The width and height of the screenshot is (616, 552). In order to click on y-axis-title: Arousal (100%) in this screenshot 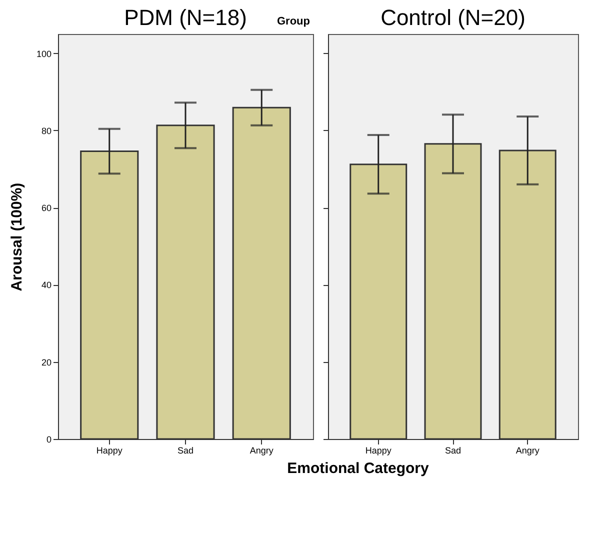, I will do `click(17, 237)`.